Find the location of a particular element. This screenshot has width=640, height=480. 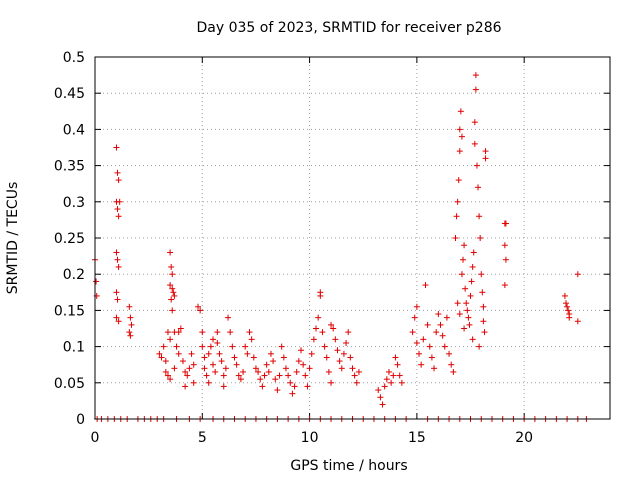

x-tick-label: 10 is located at coordinates (310, 438).